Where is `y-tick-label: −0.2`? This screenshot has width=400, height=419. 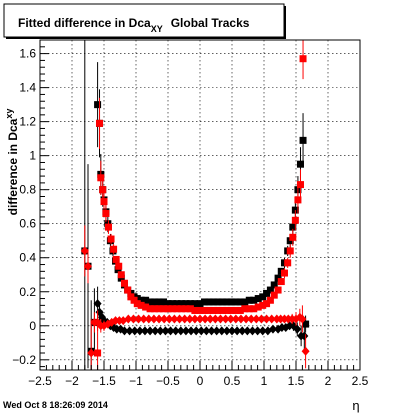
y-tick-label: −0.2 is located at coordinates (24, 360).